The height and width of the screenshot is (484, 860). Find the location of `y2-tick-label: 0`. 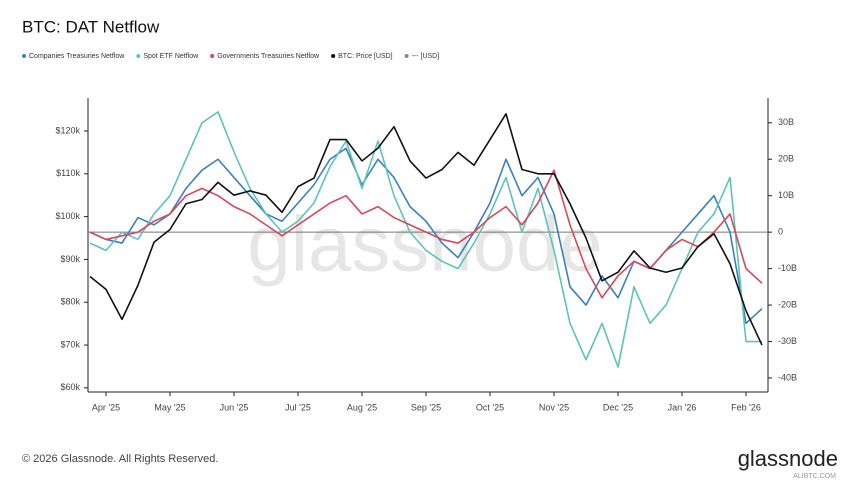

y2-tick-label: 0 is located at coordinates (780, 232).